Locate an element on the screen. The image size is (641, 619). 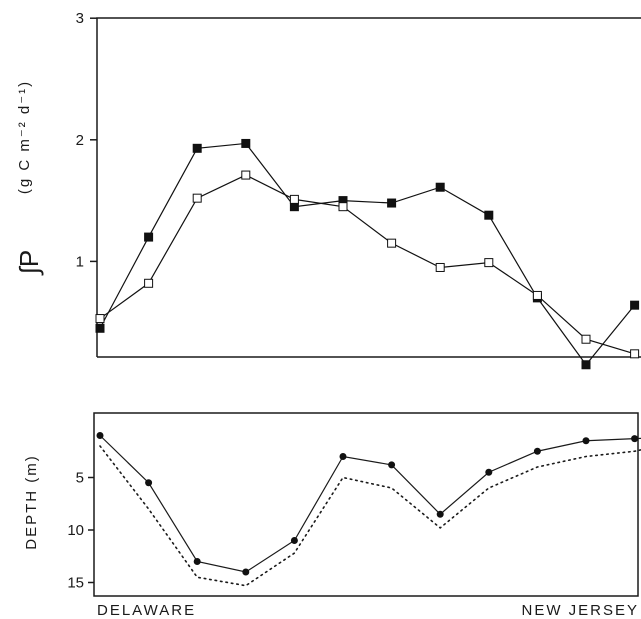
x-label-new-jersey: NEW JERSEY is located at coordinates (580, 610).